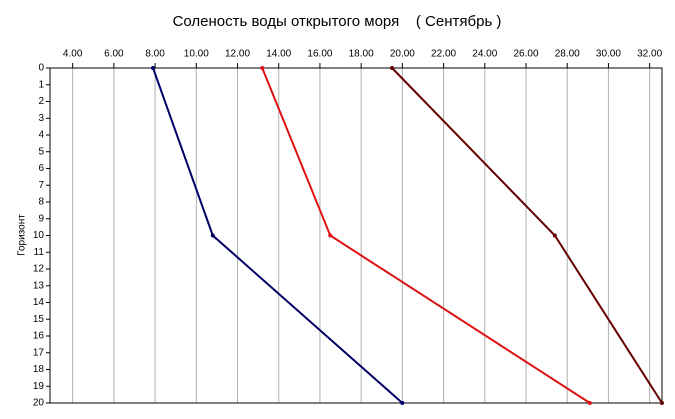 This screenshot has height=419, width=675. I want to click on x-tick-label: 4.00, so click(73, 54).